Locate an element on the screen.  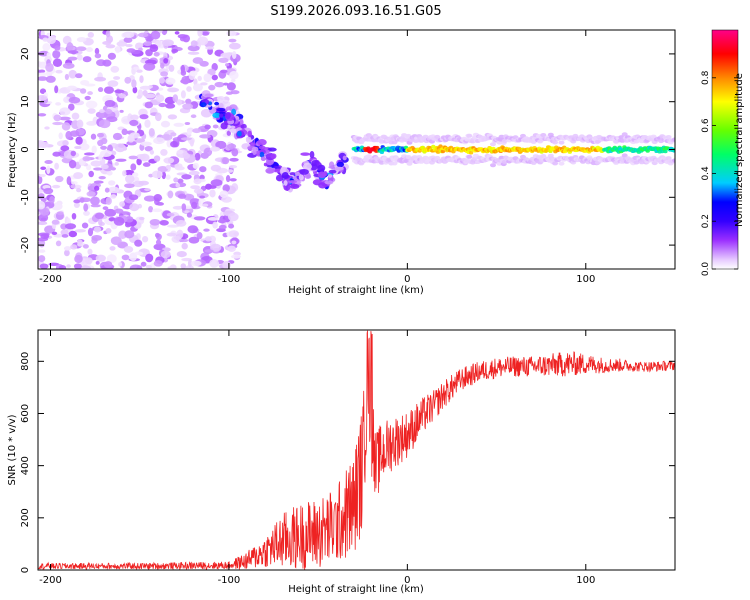
snr-ytick-label: 200 is located at coordinates (25, 517).